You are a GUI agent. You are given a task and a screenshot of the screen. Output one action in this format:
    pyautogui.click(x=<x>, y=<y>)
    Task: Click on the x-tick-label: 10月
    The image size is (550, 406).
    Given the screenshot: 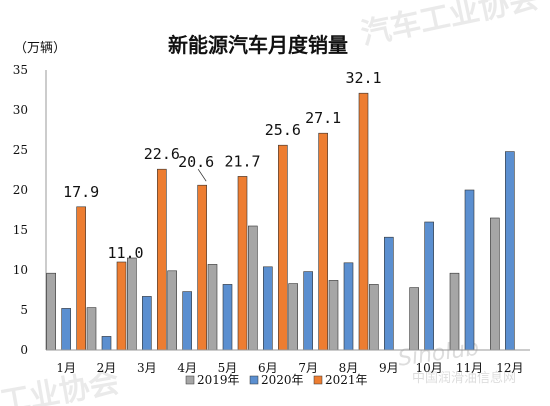 What is the action you would take?
    pyautogui.click(x=429, y=368)
    